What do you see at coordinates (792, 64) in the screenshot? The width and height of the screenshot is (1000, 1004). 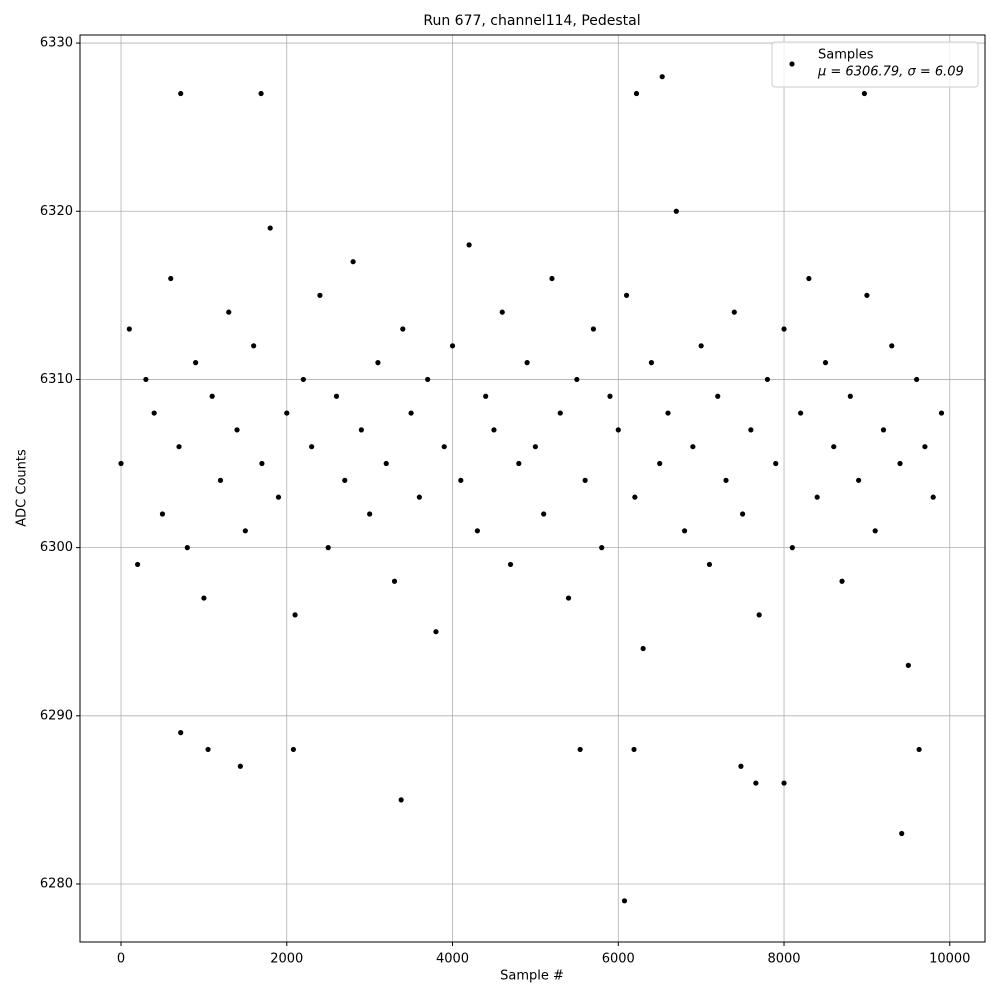 I see `legend-marker` at bounding box center [792, 64].